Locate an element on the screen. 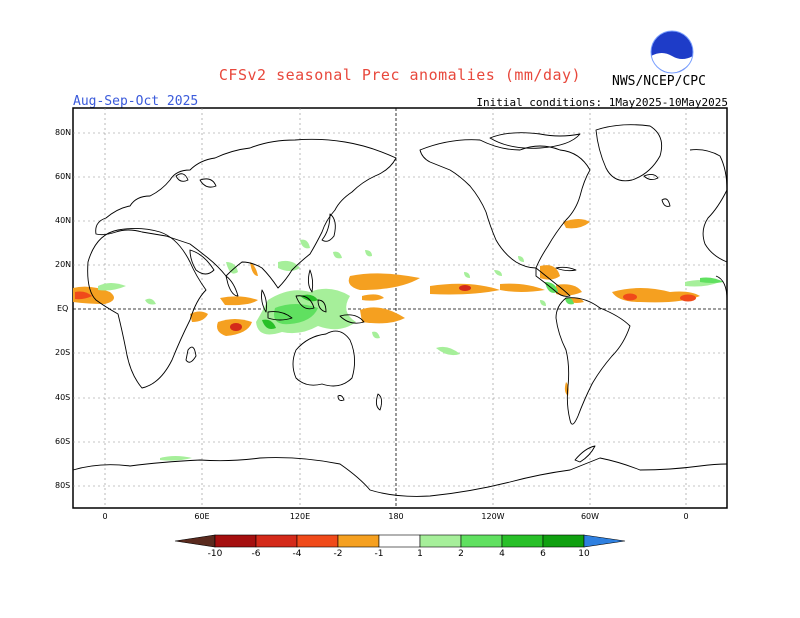 The image size is (800, 618). colorbar-label: -6 is located at coordinates (256, 554).